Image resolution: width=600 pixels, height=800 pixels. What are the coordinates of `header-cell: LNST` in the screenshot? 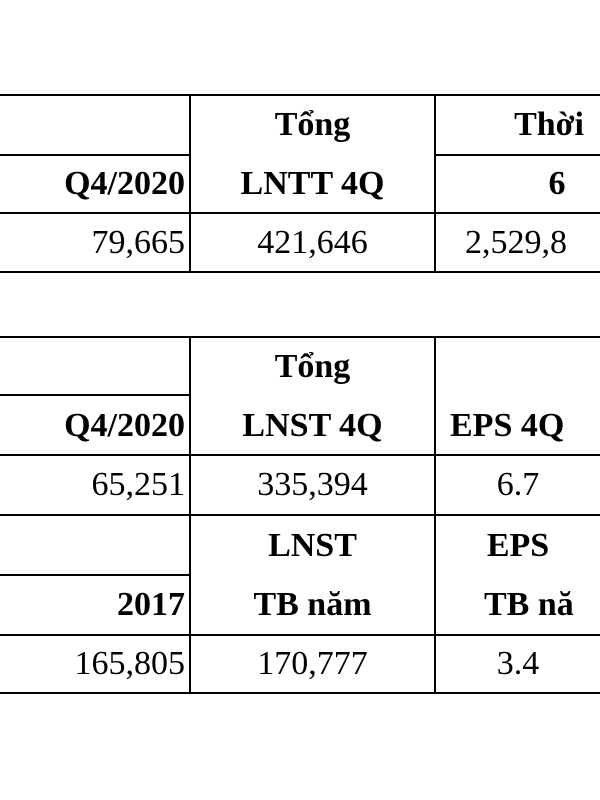 It's located at (312, 545).